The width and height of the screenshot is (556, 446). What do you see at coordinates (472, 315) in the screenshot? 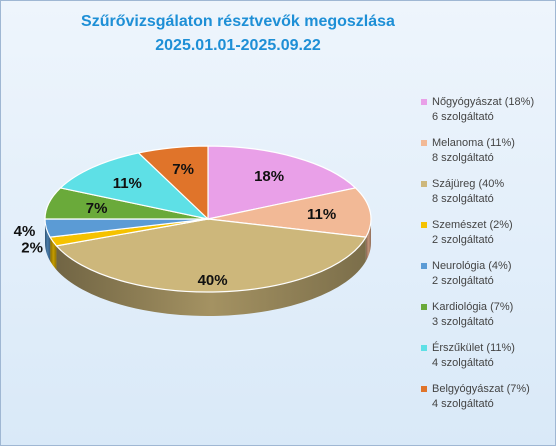
I see `legend-label: Kardiológia (7%) 3 szolgáltató` at bounding box center [472, 315].